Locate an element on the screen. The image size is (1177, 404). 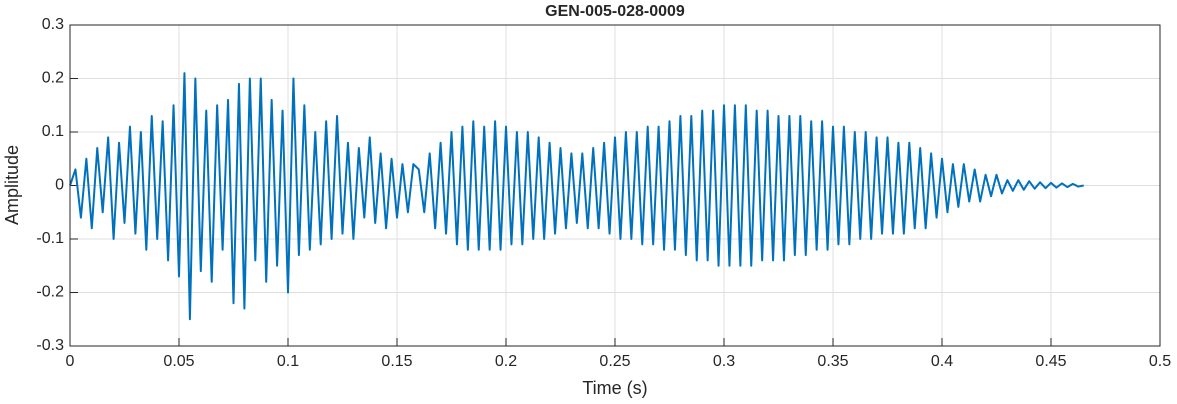
y-tick-label: -0.3 is located at coordinates (50, 345).